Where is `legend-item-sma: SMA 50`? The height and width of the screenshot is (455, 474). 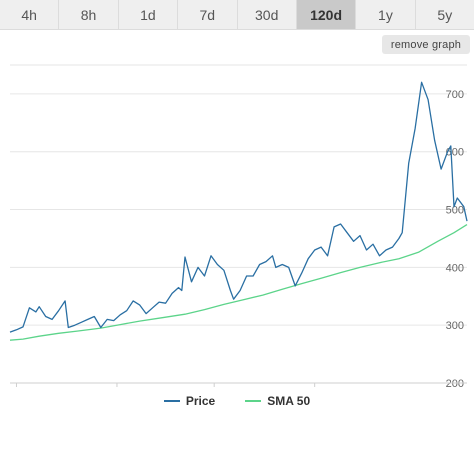 legend-item-sma: SMA 50 is located at coordinates (277, 401).